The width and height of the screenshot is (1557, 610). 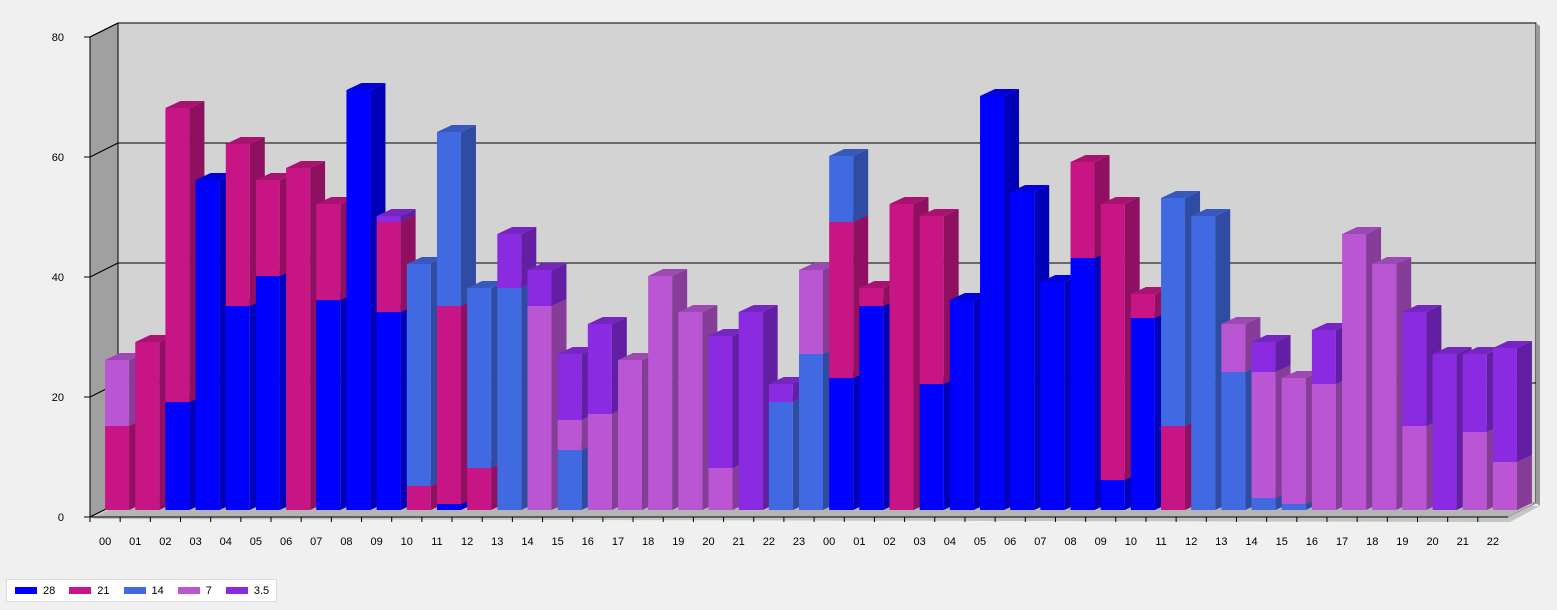 What do you see at coordinates (58, 158) in the screenshot?
I see `y-tick-label: 60` at bounding box center [58, 158].